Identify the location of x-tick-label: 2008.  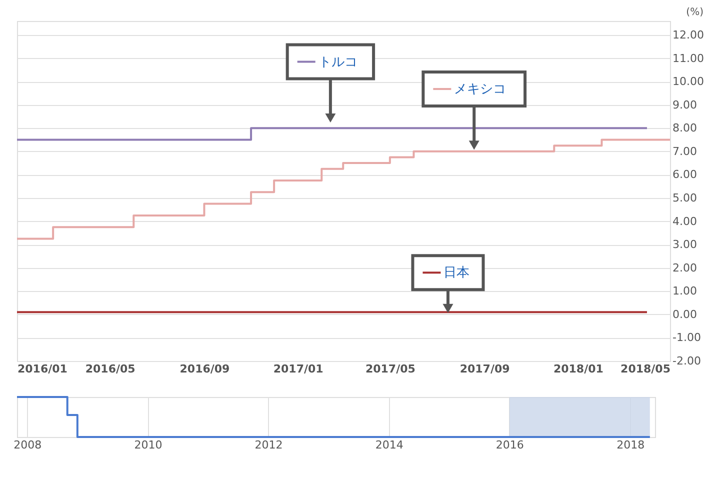
(28, 445).